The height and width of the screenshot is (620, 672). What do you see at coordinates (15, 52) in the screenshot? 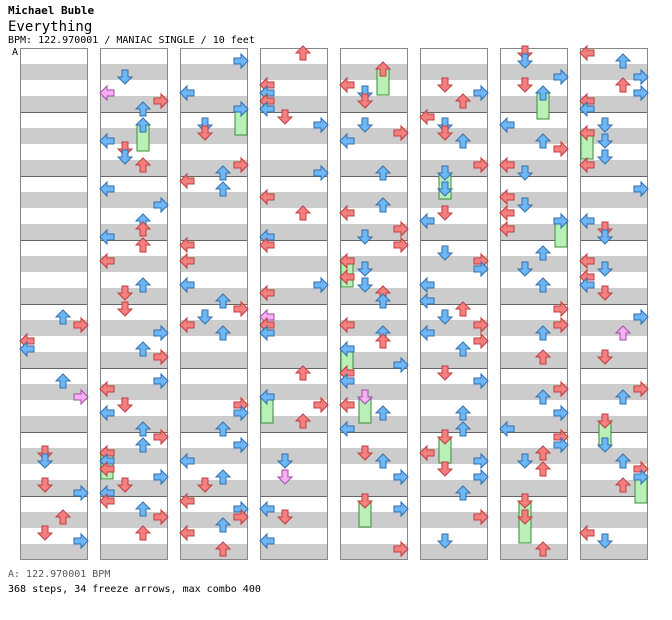
I see `segment-label: A` at bounding box center [15, 52].